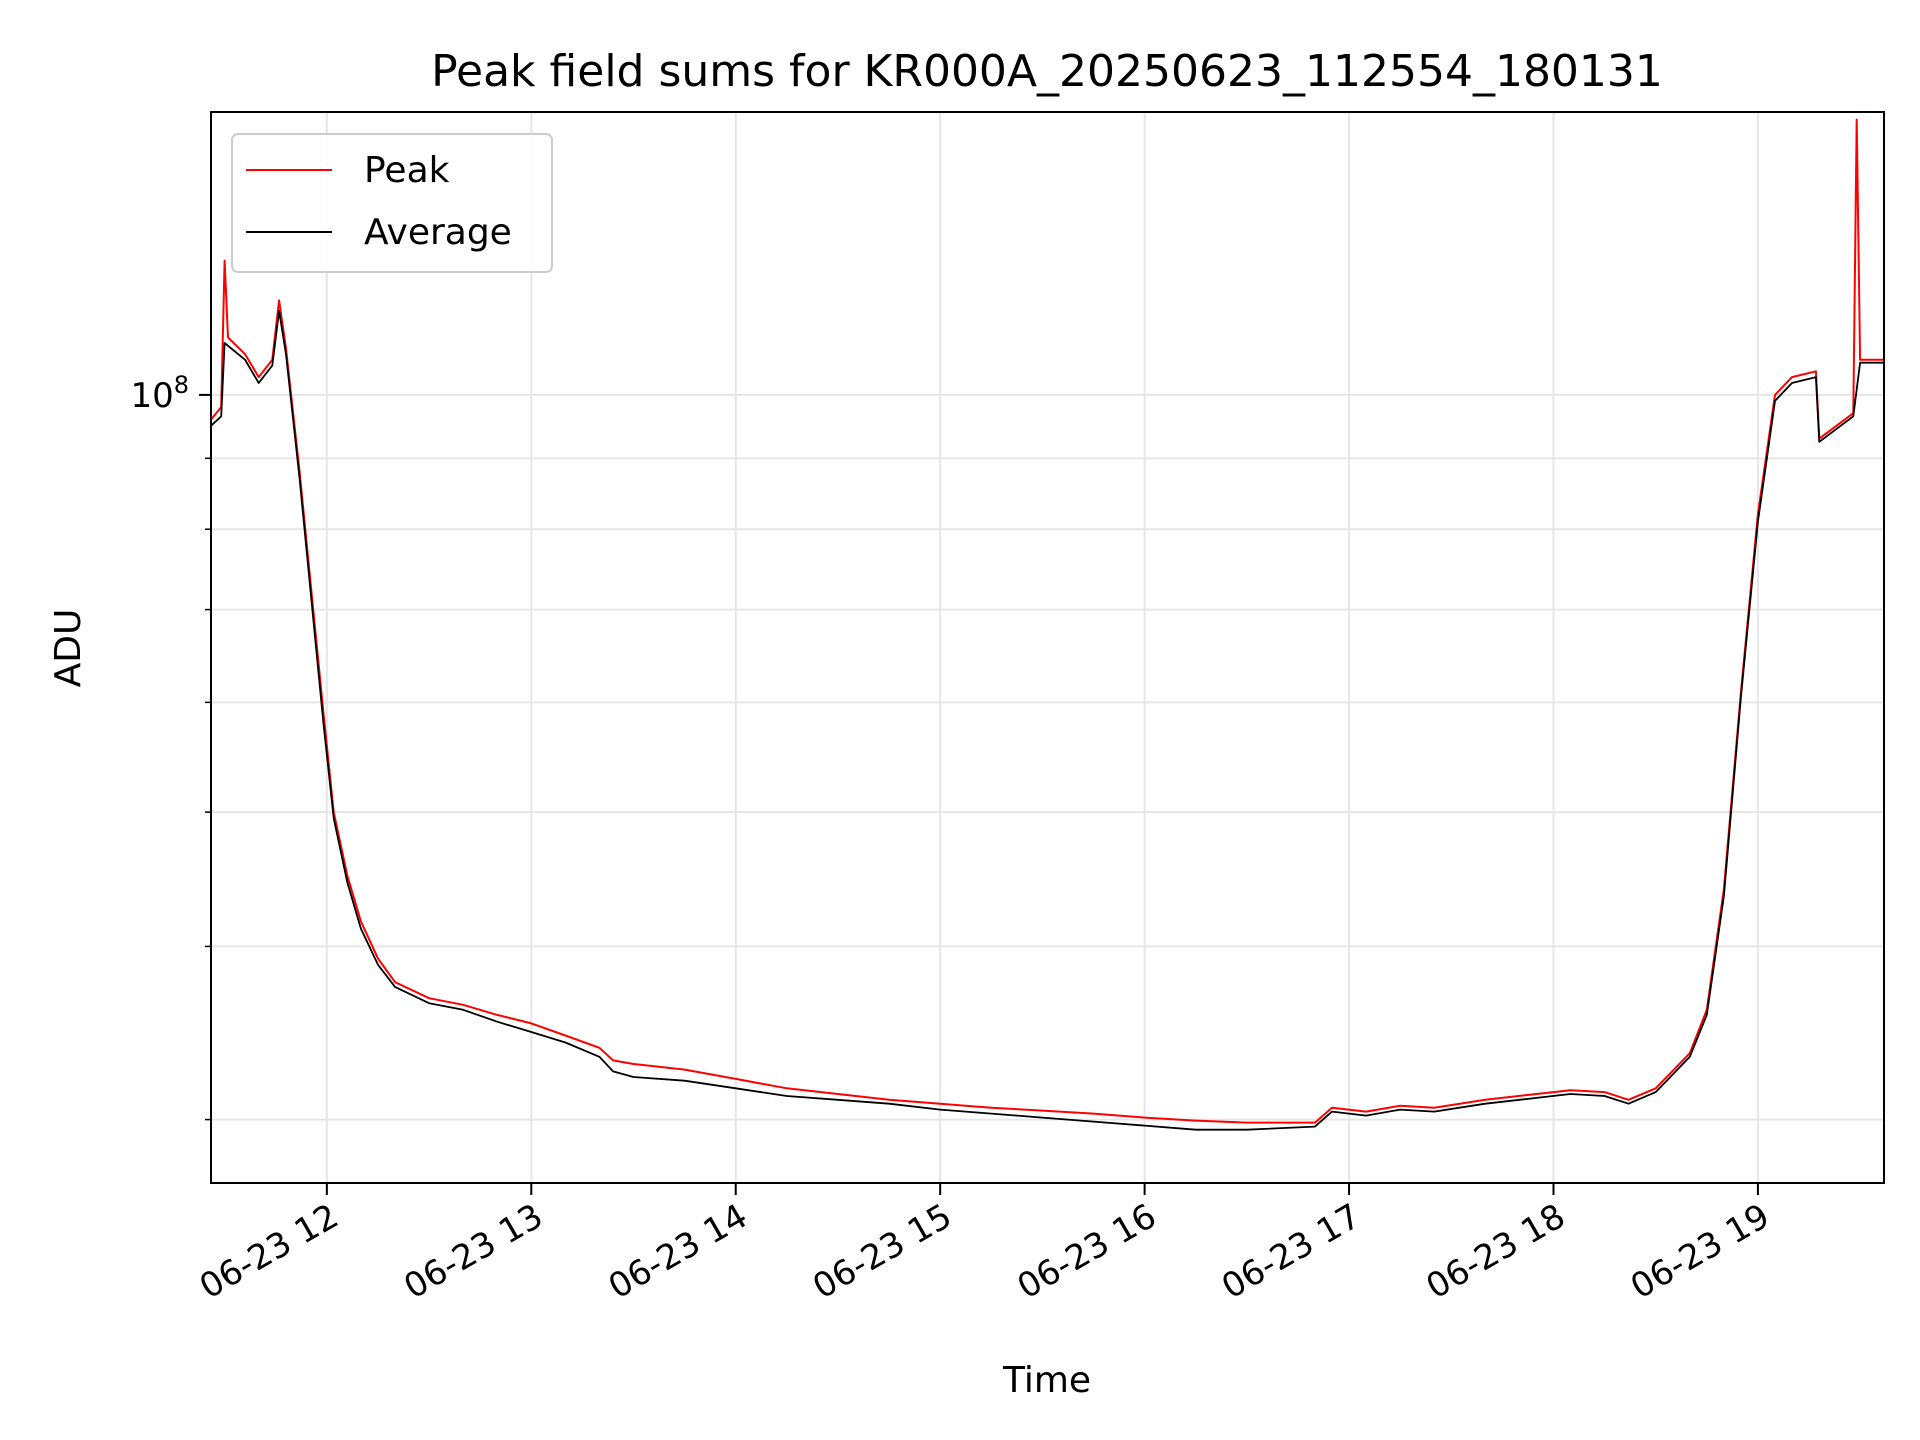 The width and height of the screenshot is (1920, 1440). Describe the element at coordinates (170, 746) in the screenshot. I see `y-axis: 108` at that location.